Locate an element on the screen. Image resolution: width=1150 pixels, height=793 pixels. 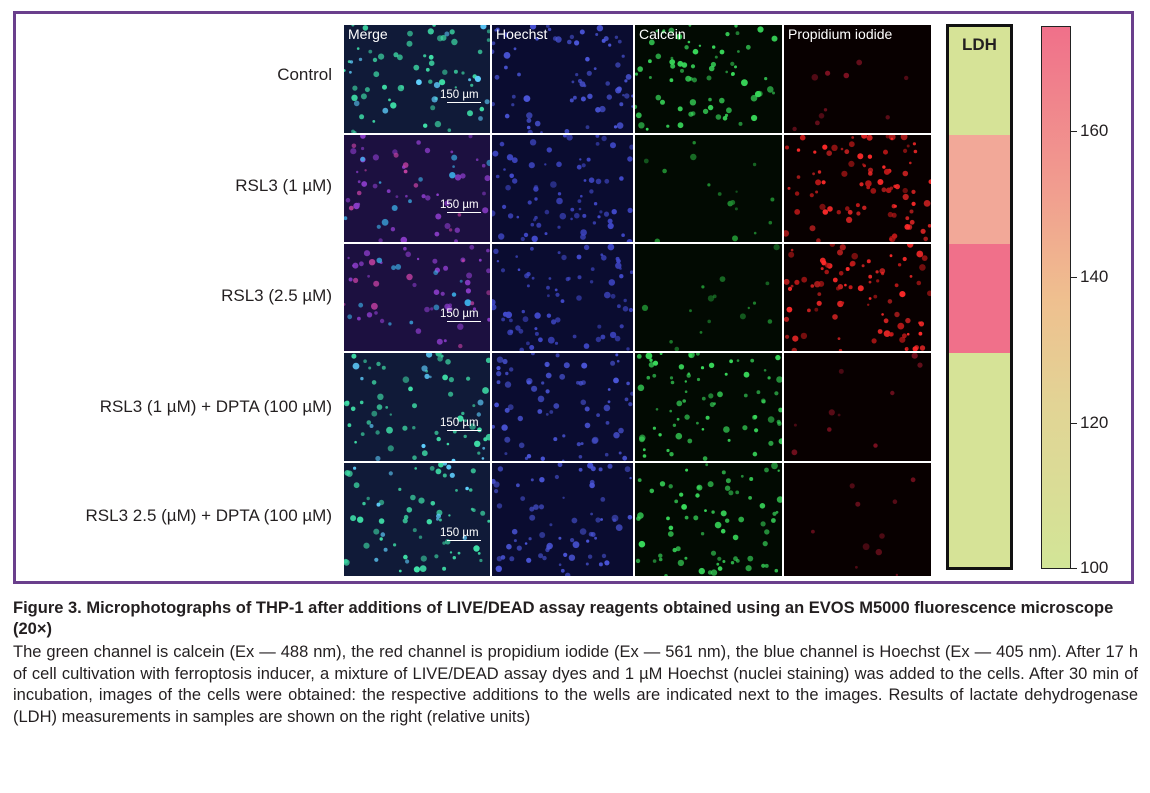
micrograph-merge-row-3: 150 µm is located at coordinates (417, 297).